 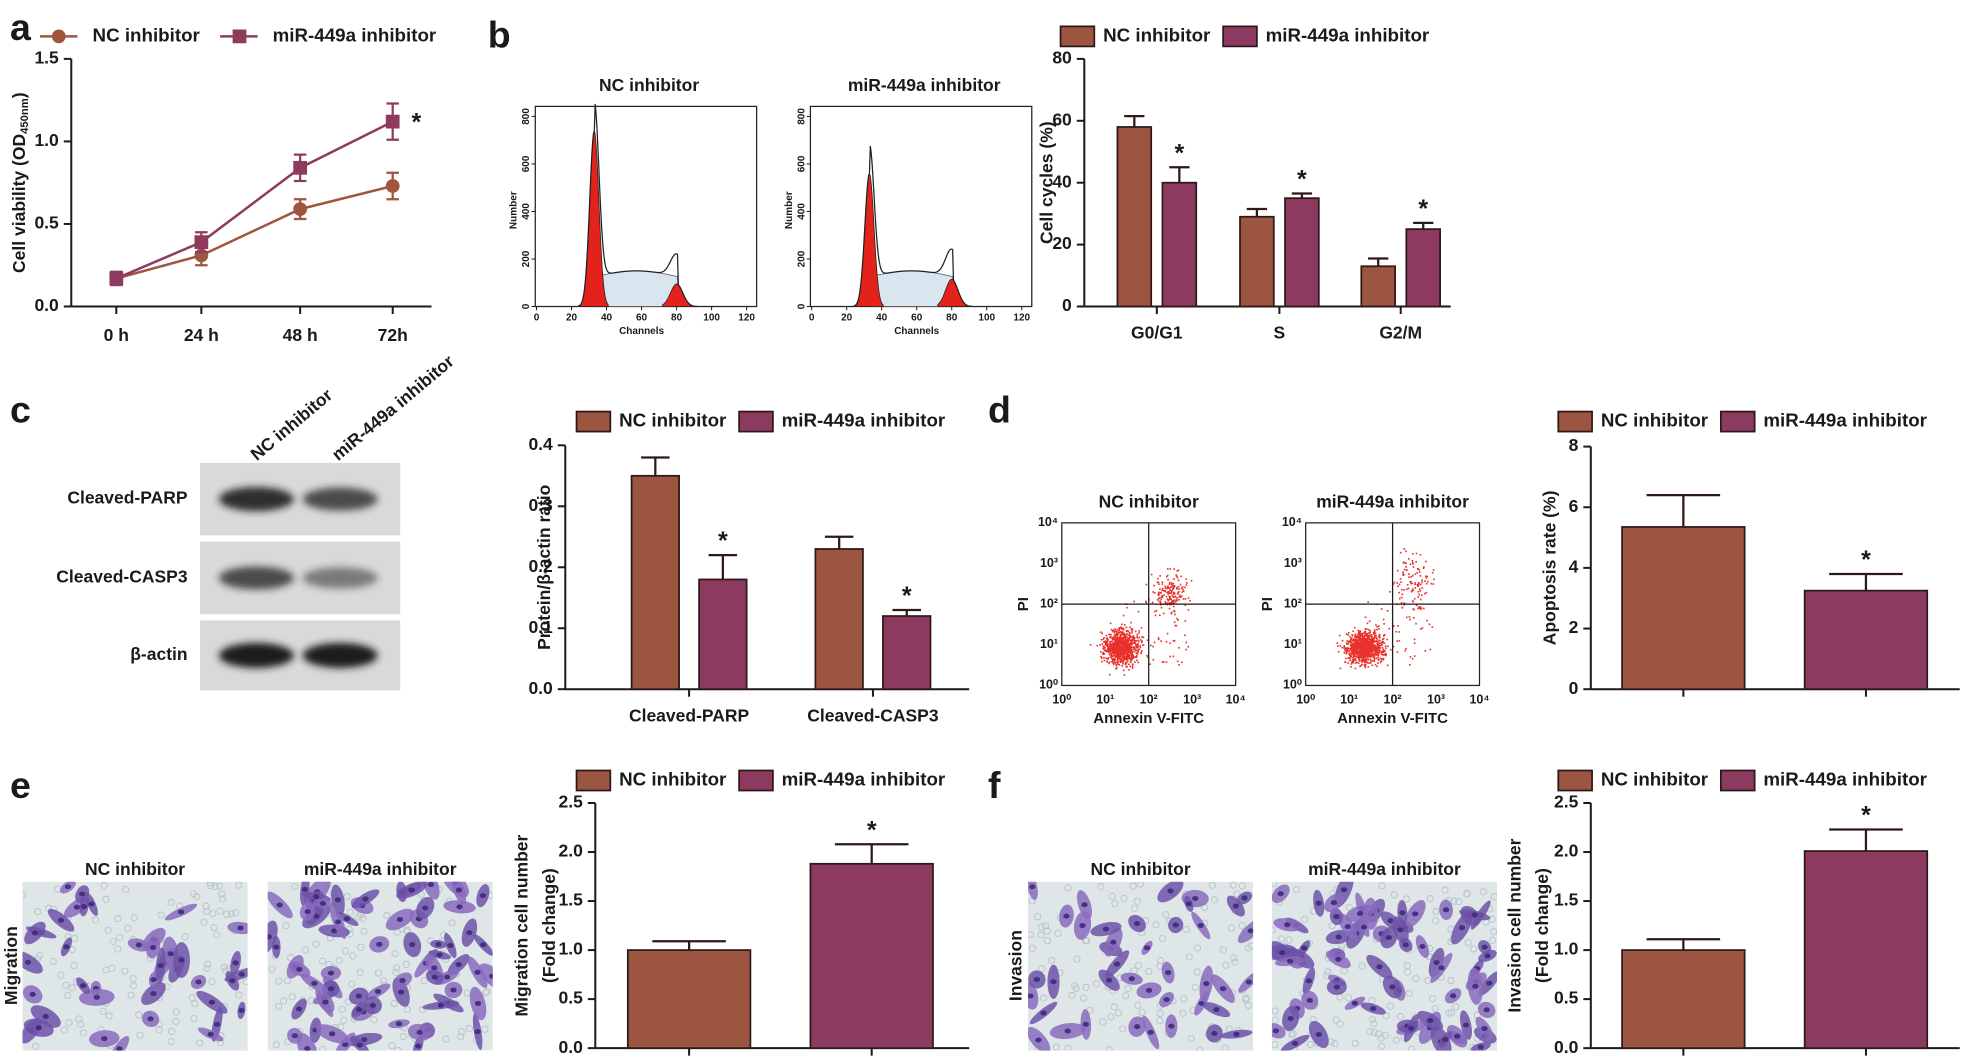 I want to click on histogram-x-tick-label: 100, so click(x=711, y=317).